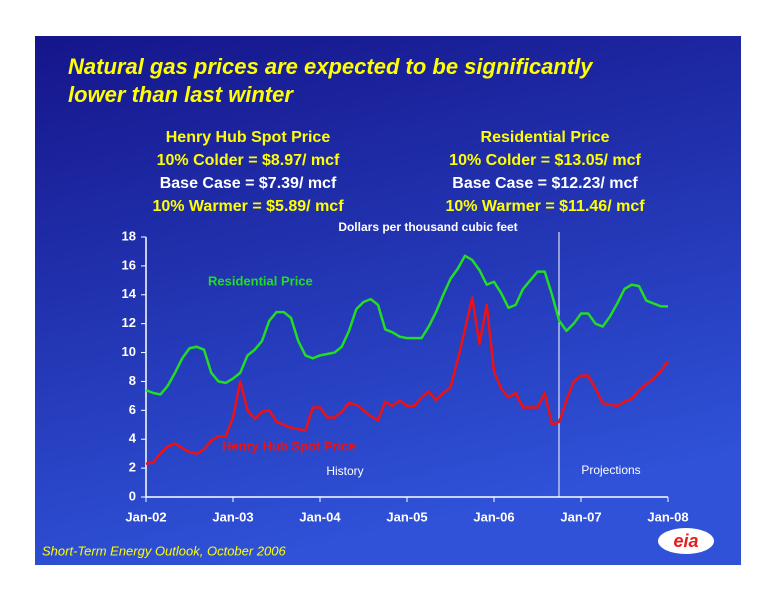  Describe the element at coordinates (580, 516) in the screenshot. I see `x-tick-label: Jan-07` at that location.